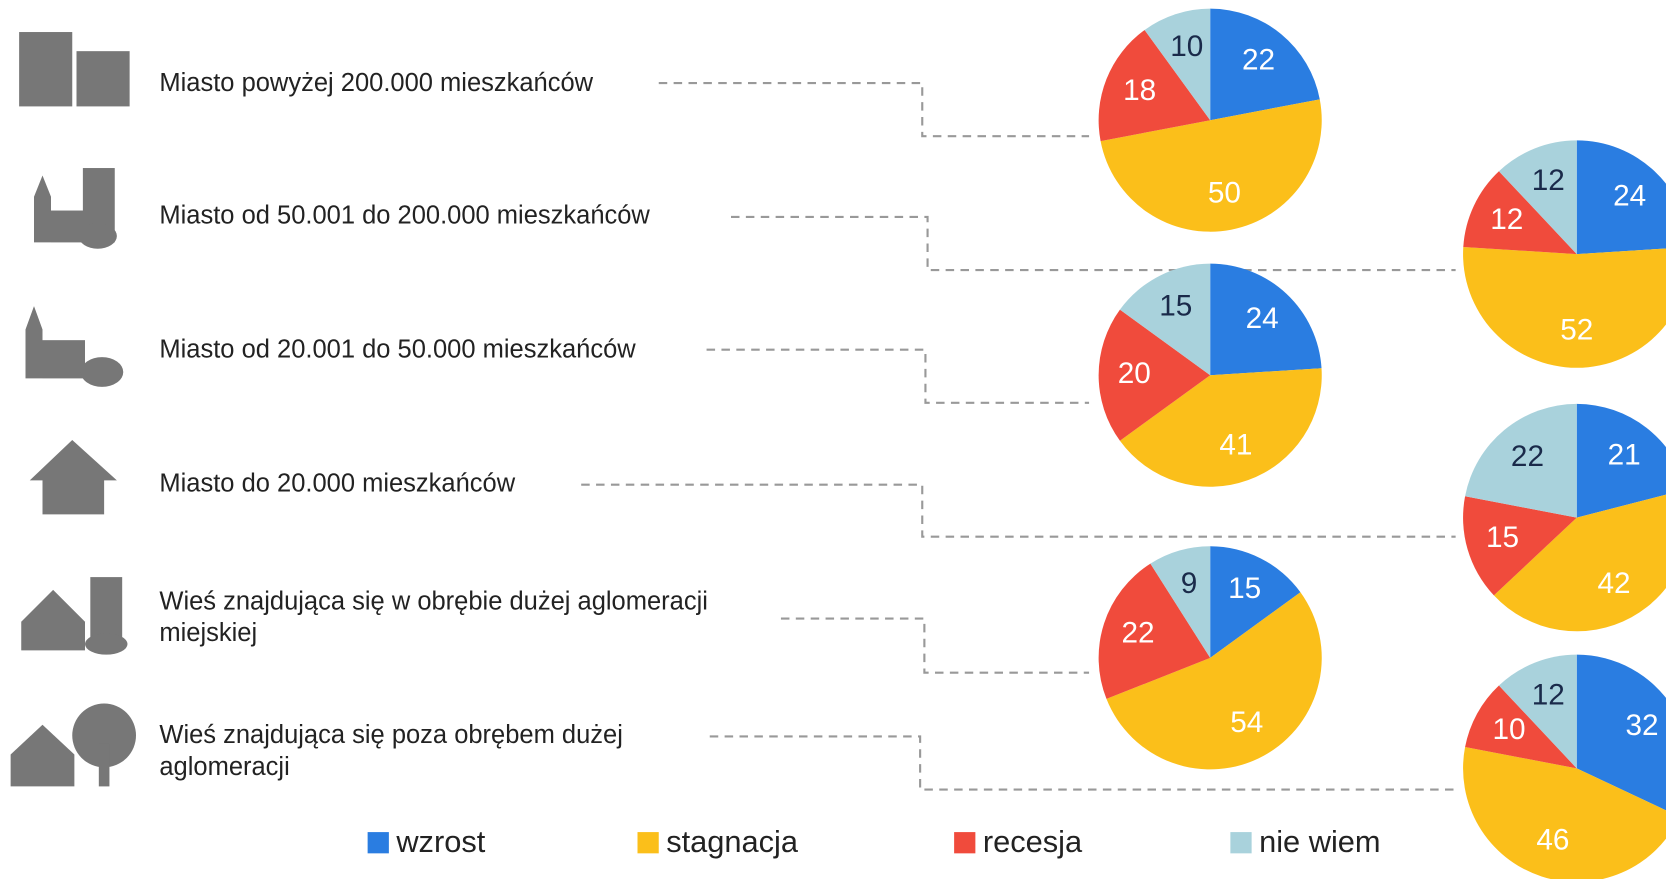 This screenshot has width=1666, height=879. What do you see at coordinates (73, 477) in the screenshot?
I see `icon-house` at bounding box center [73, 477].